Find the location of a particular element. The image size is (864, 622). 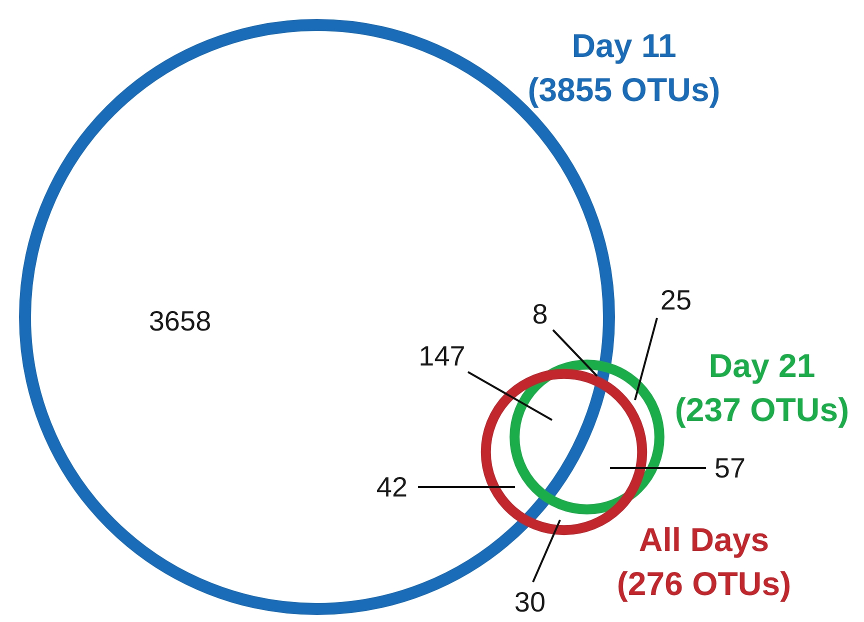

data-label: (276 OTUs) is located at coordinates (704, 583).